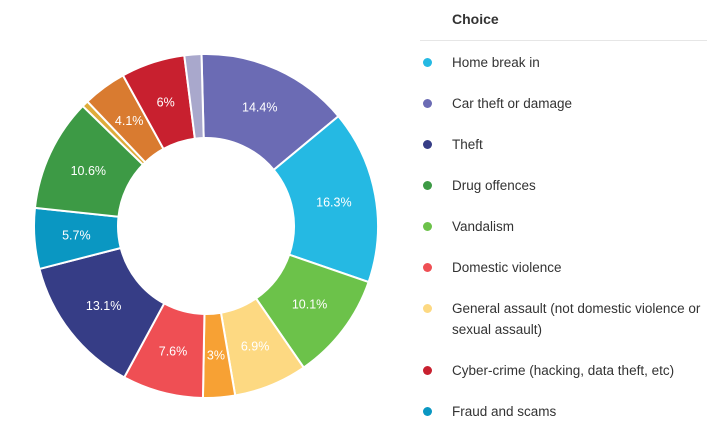 The image size is (707, 442). What do you see at coordinates (467, 144) in the screenshot?
I see `legend-label: Theft` at bounding box center [467, 144].